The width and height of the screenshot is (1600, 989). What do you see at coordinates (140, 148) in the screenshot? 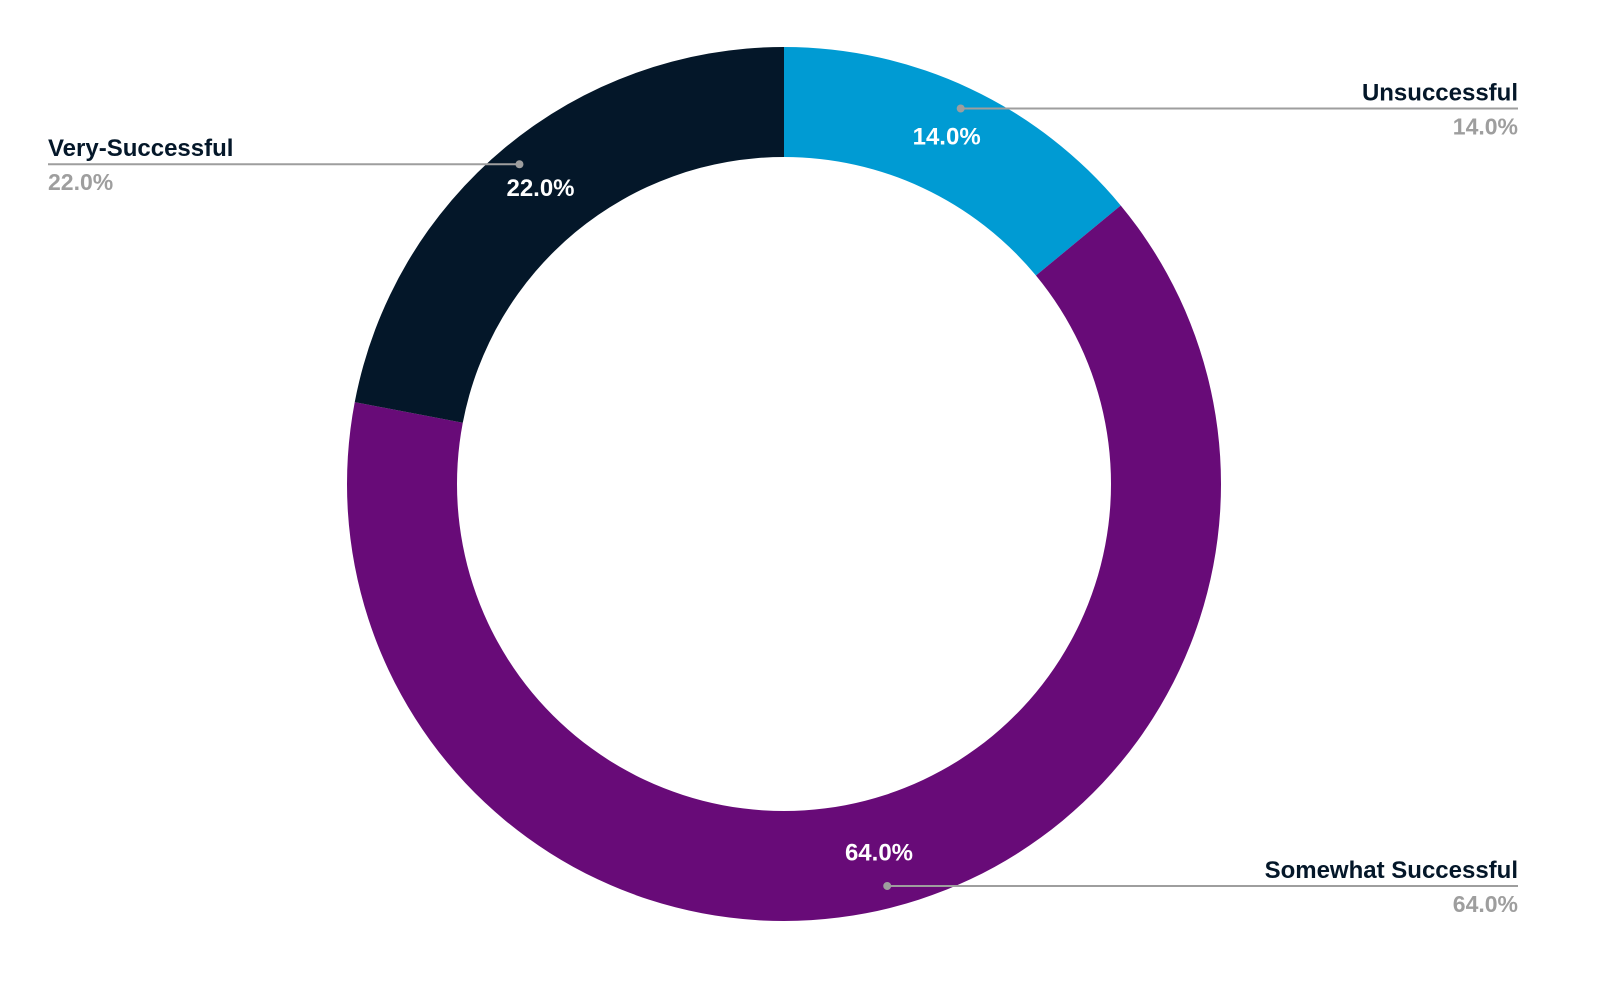
I see `category-label: Very-Successful` at bounding box center [140, 148].